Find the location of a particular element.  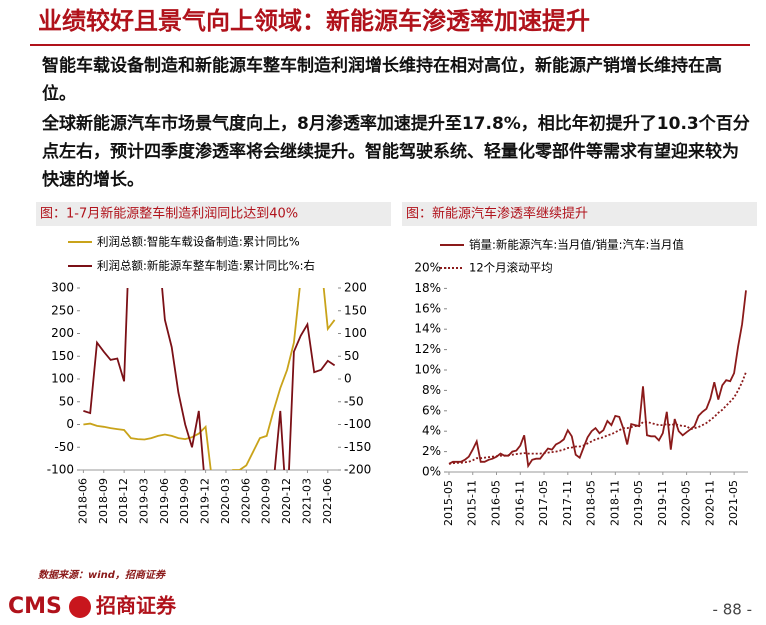

y-tick-label: 4% is located at coordinates (431, 431).